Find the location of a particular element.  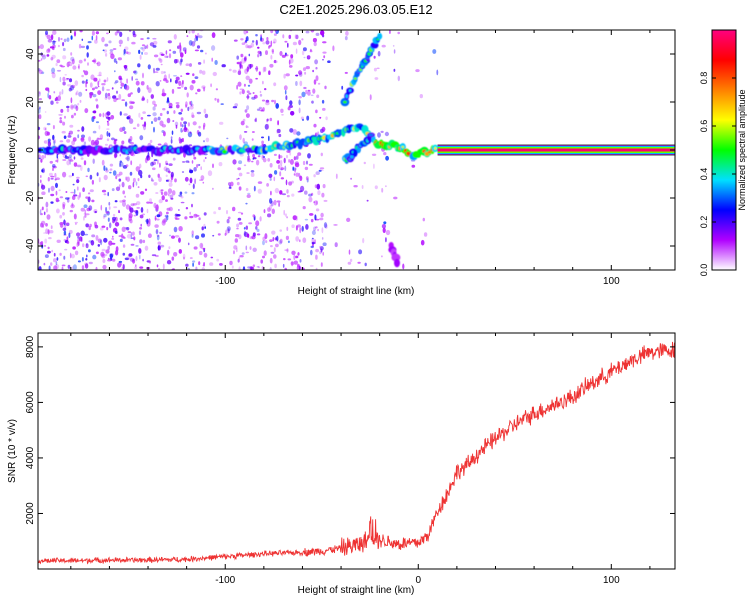

track-main-core is located at coordinates (403, 147).